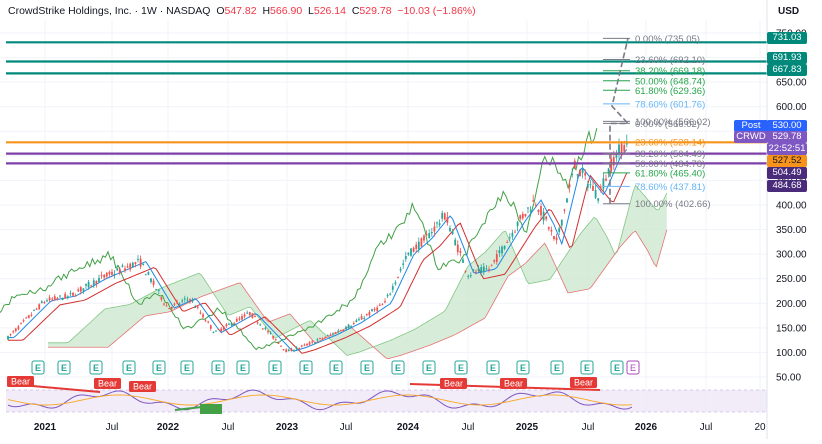 Image resolution: width=822 pixels, height=444 pixels. I want to click on level-label-667: 667.83, so click(787, 70).